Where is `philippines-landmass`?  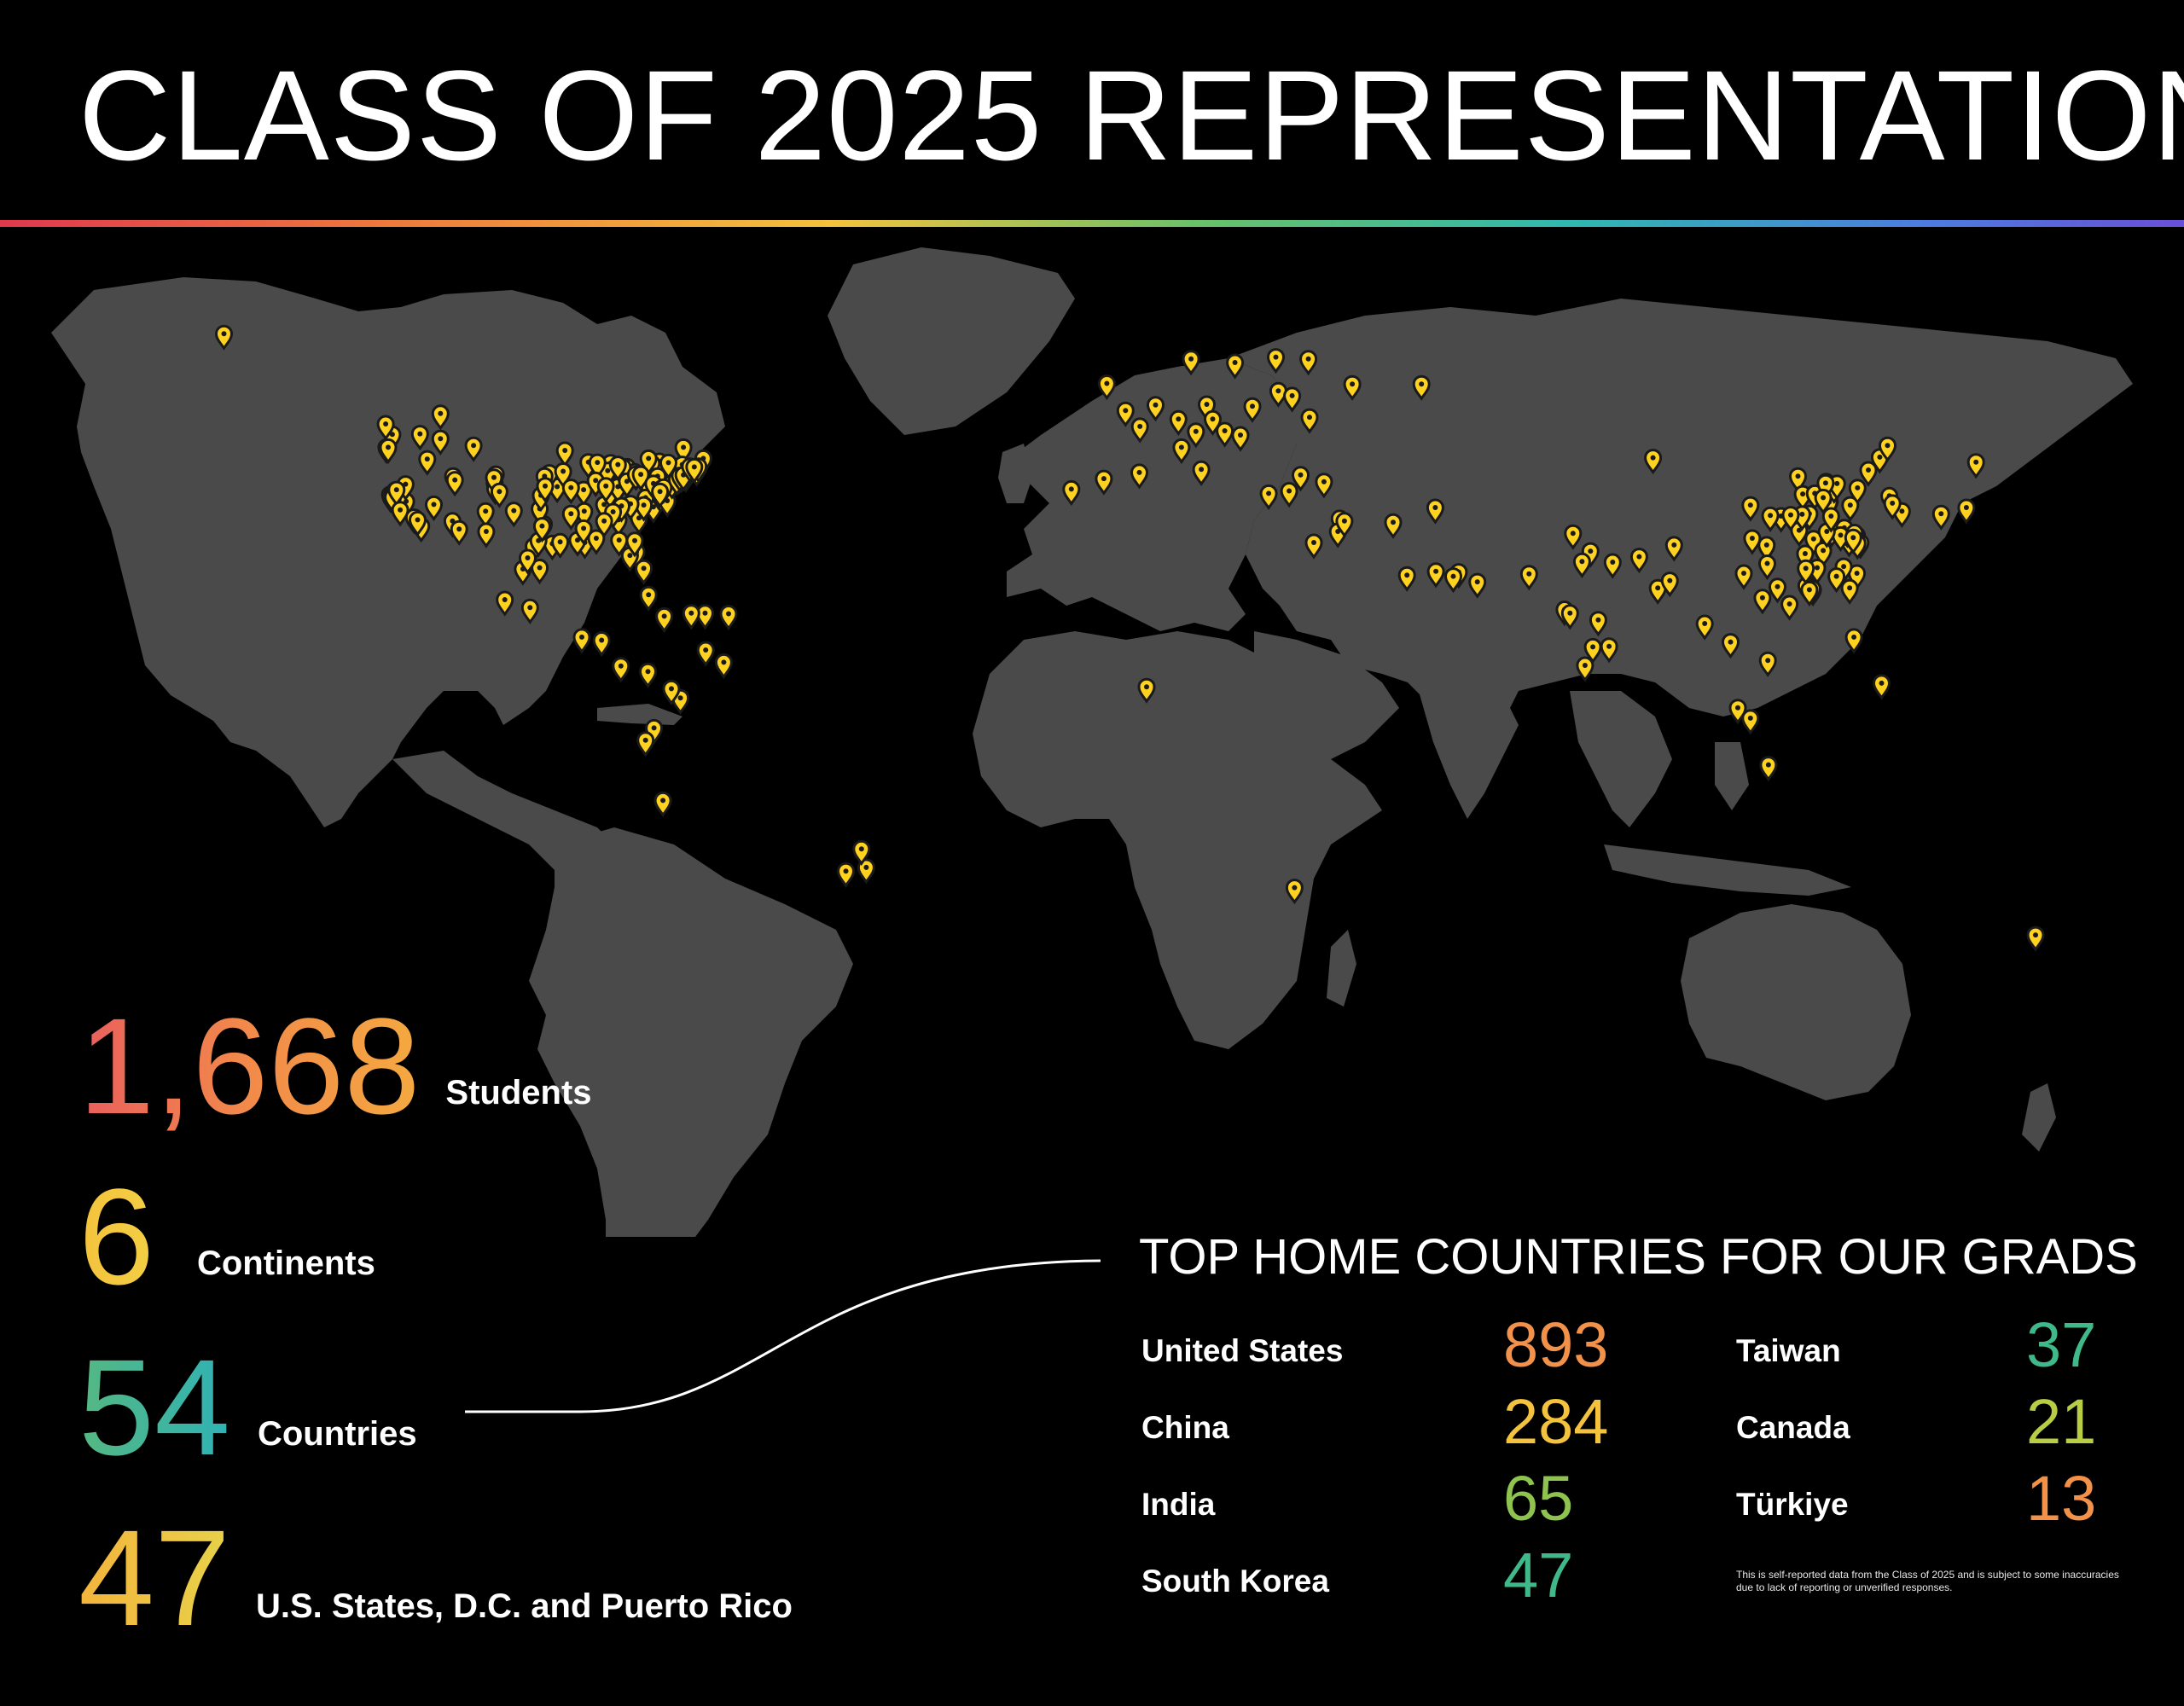
philippines-landmass is located at coordinates (1732, 776).